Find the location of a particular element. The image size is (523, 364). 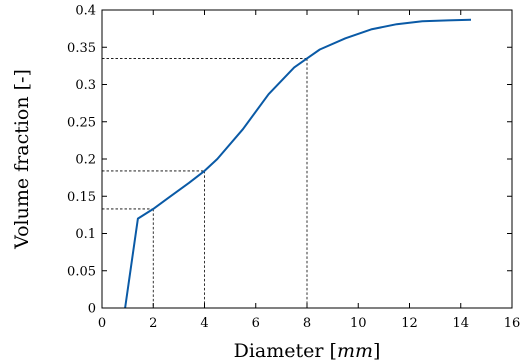

x-tick-label: 6 is located at coordinates (256, 323).